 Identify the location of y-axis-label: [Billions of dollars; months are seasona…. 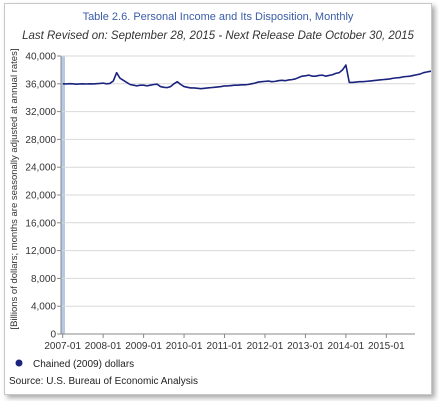
(14, 189).